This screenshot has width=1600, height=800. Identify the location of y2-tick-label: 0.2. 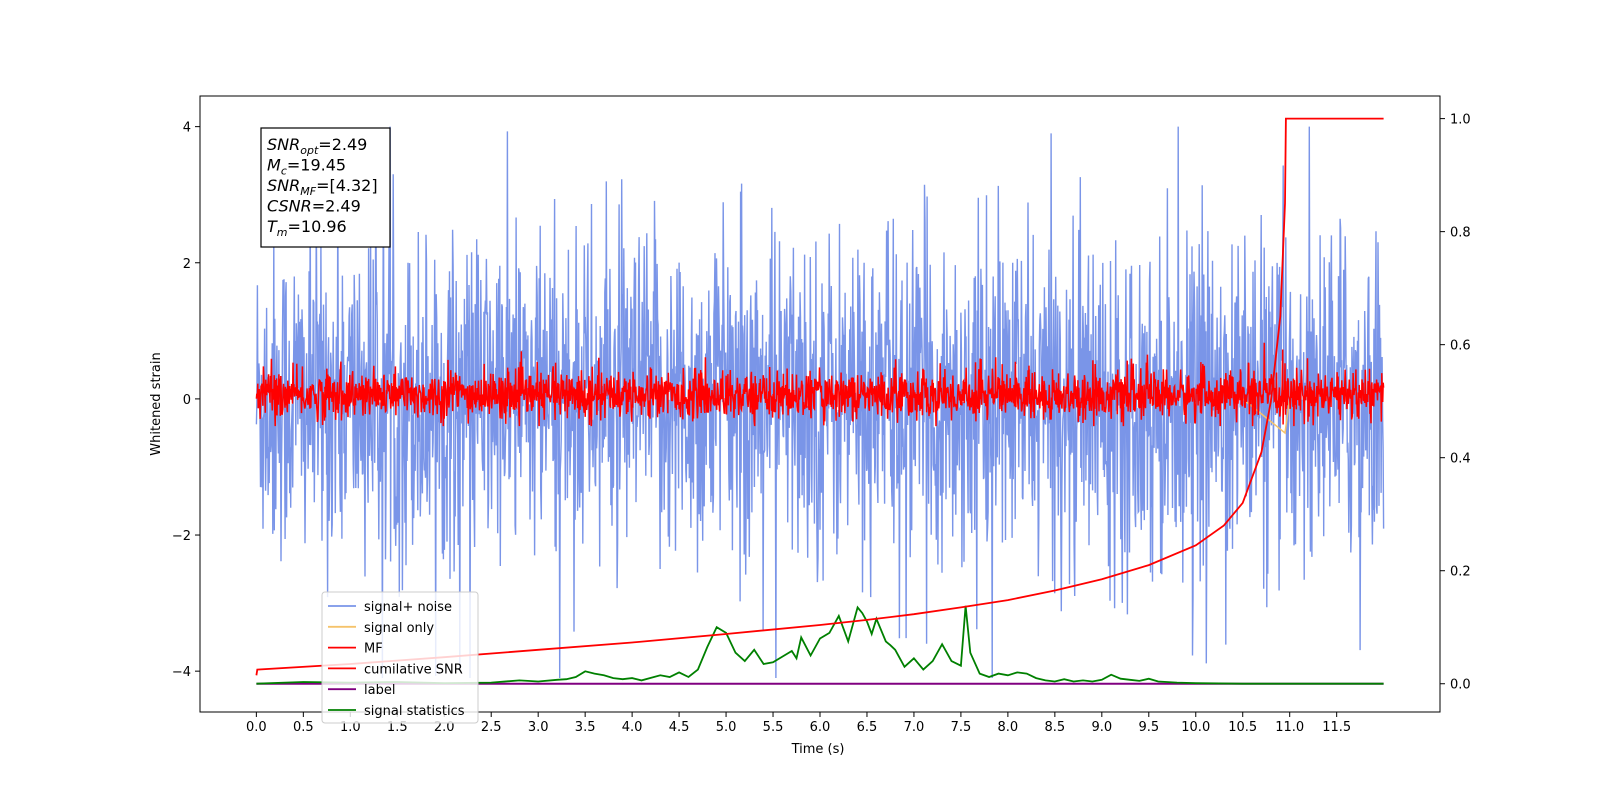
(1460, 572).